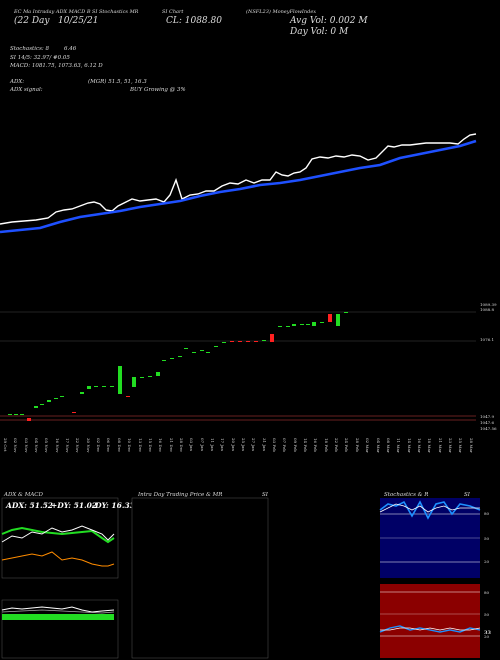 The height and width of the screenshot is (660, 500). I want to click on price-tick-low2: 1047.6, so click(487, 422).